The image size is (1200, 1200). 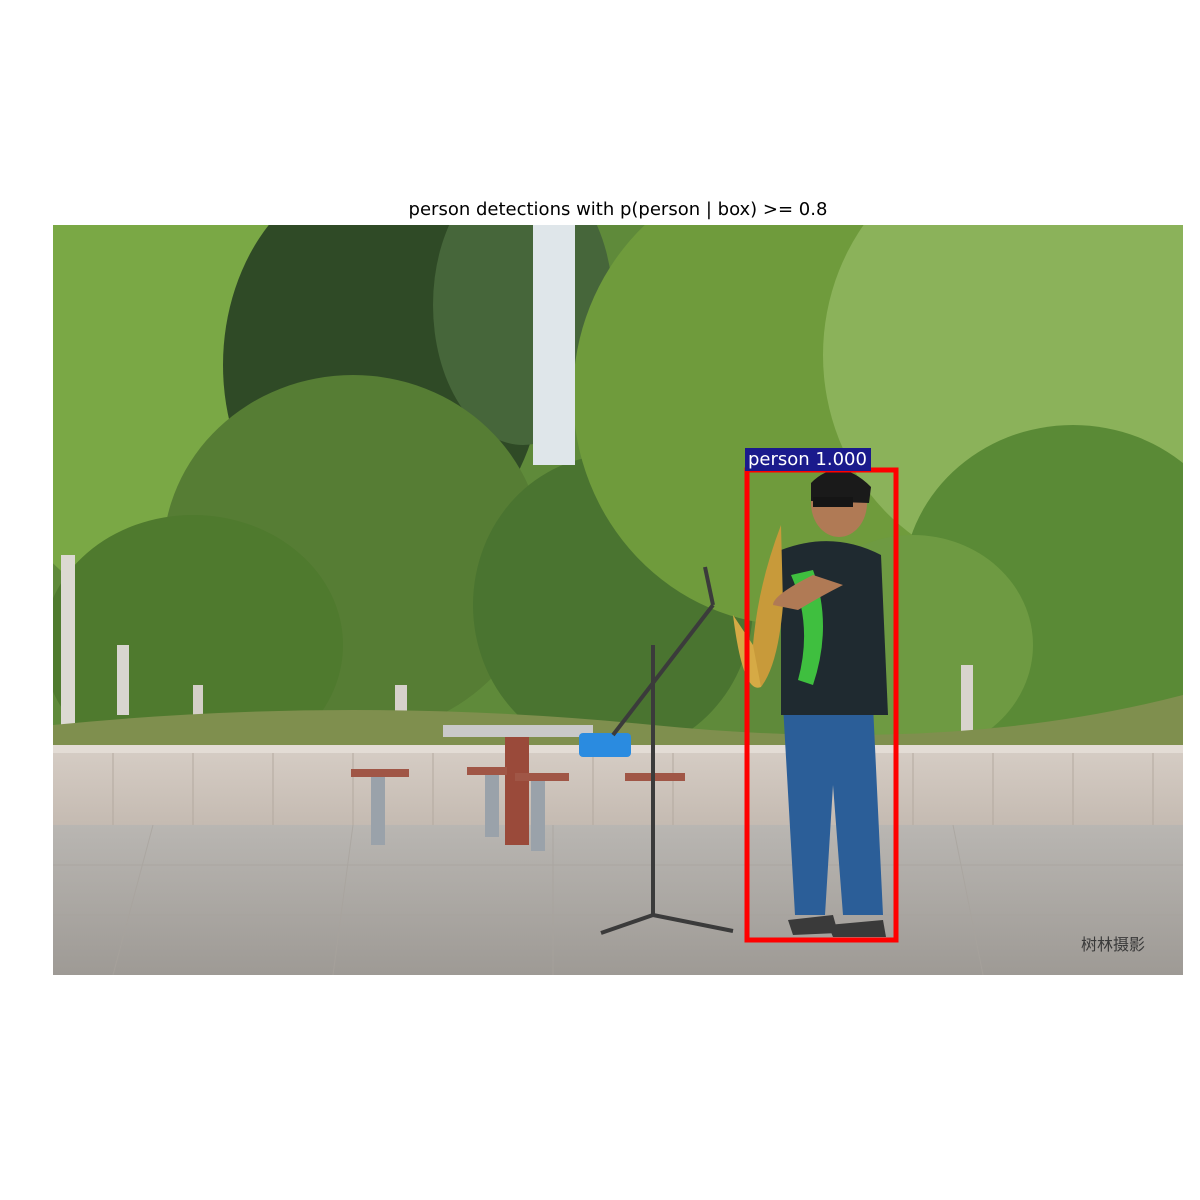 I want to click on photo-watermark: 树林摄影, so click(x=1113, y=944).